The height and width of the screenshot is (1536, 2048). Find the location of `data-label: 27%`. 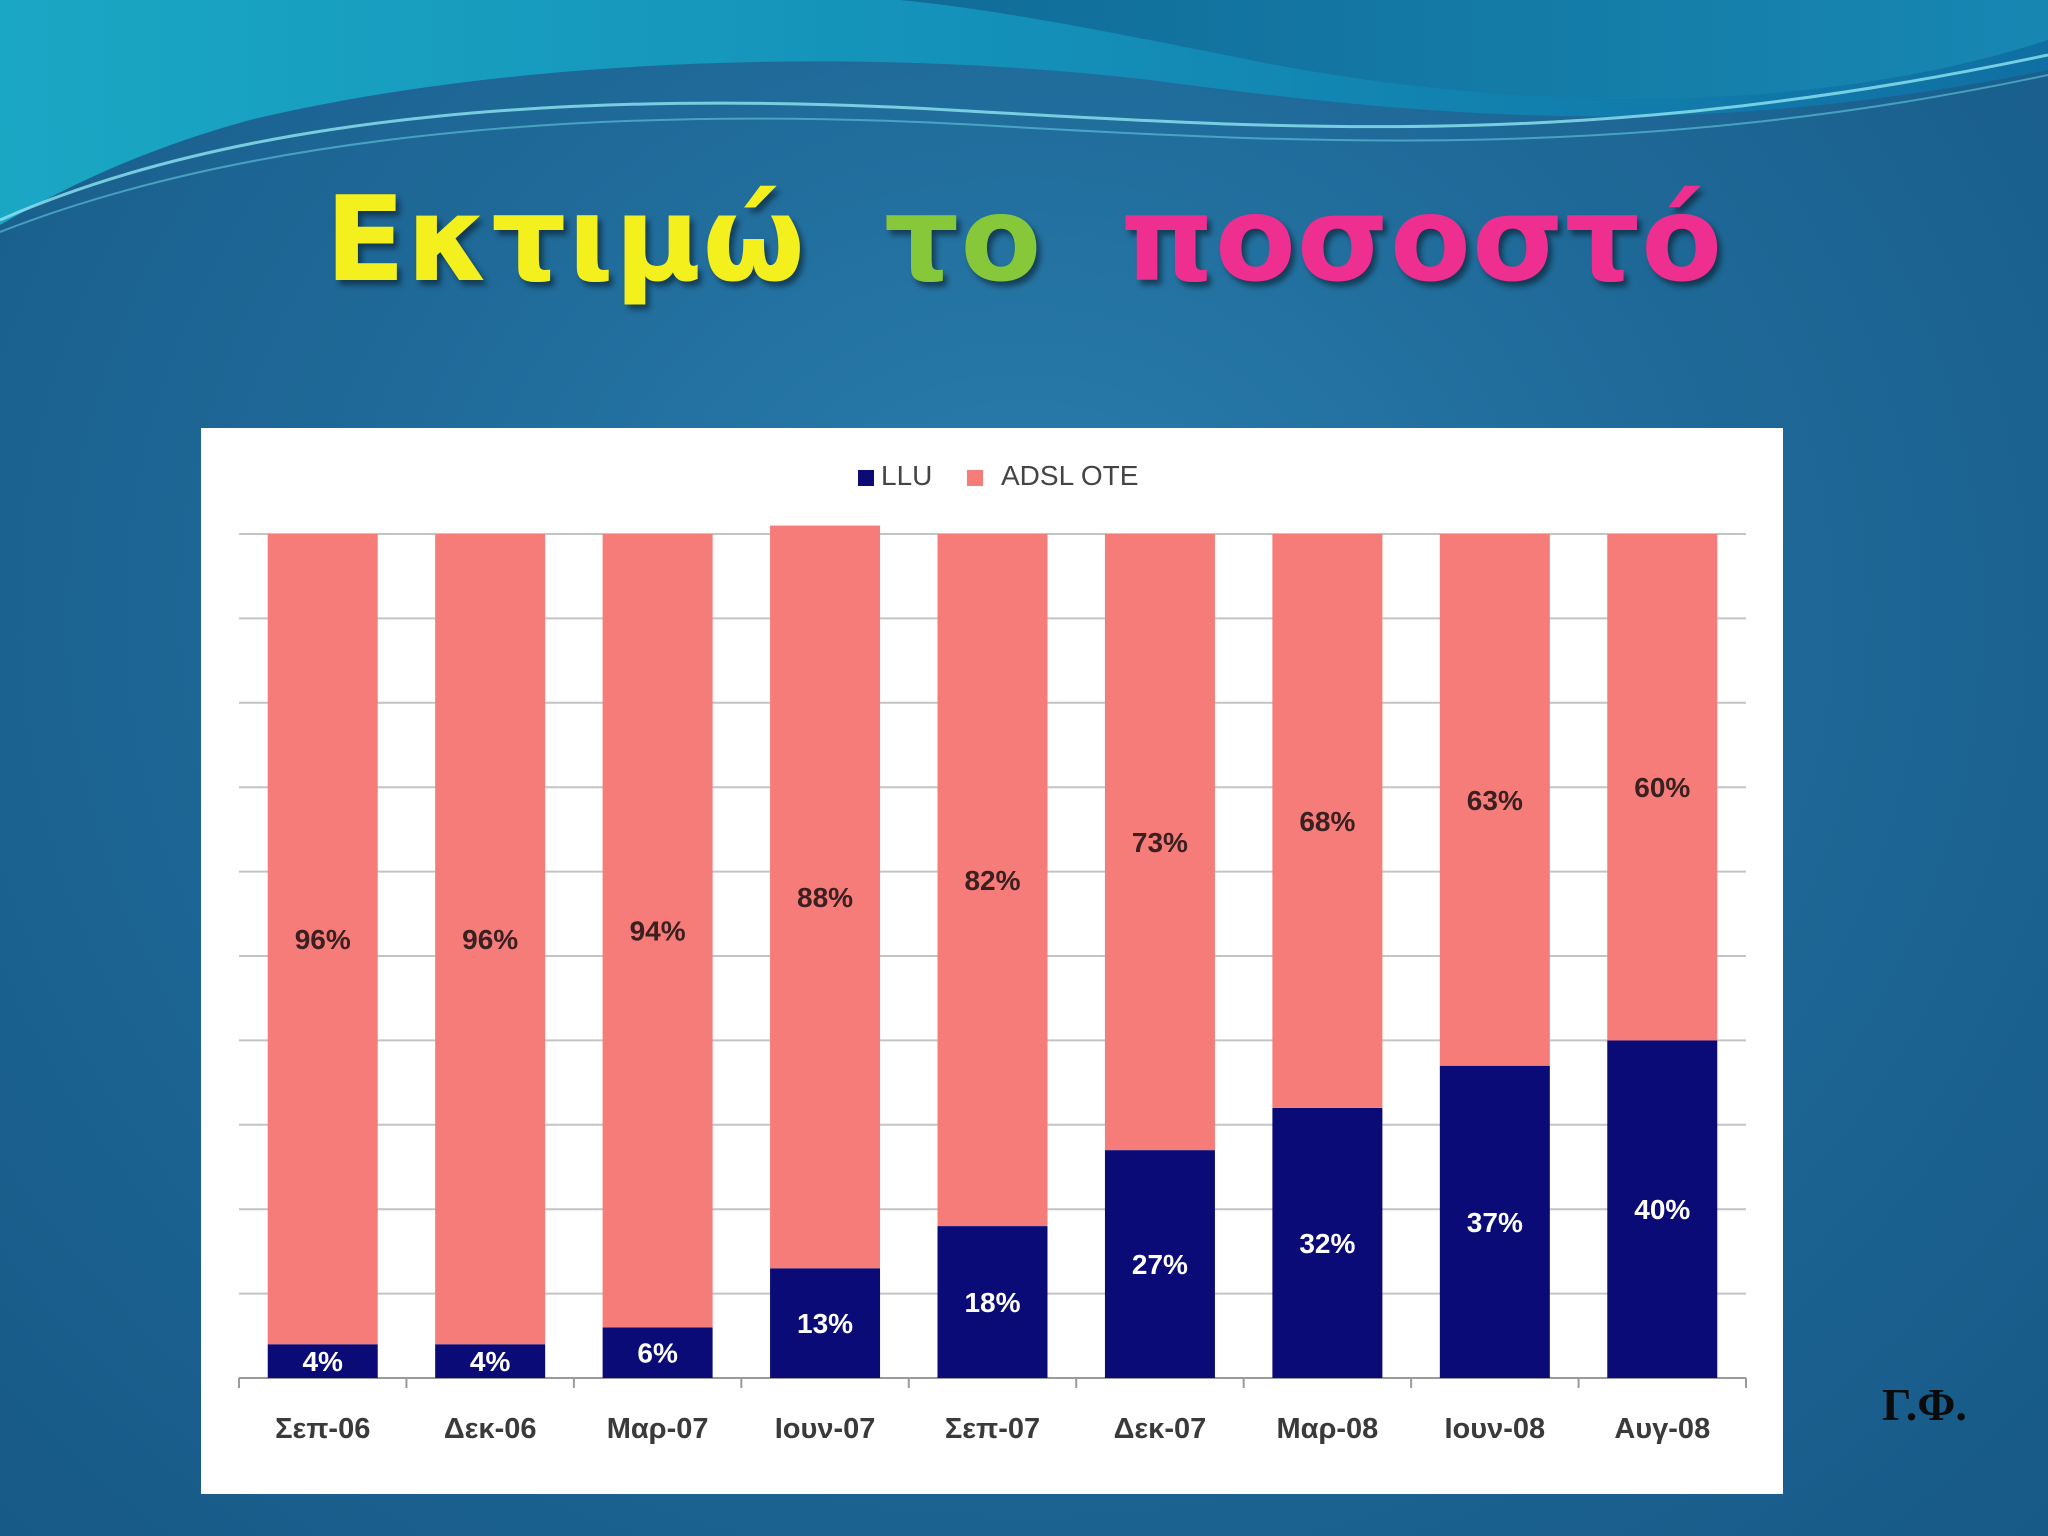

data-label: 27% is located at coordinates (1160, 1264).